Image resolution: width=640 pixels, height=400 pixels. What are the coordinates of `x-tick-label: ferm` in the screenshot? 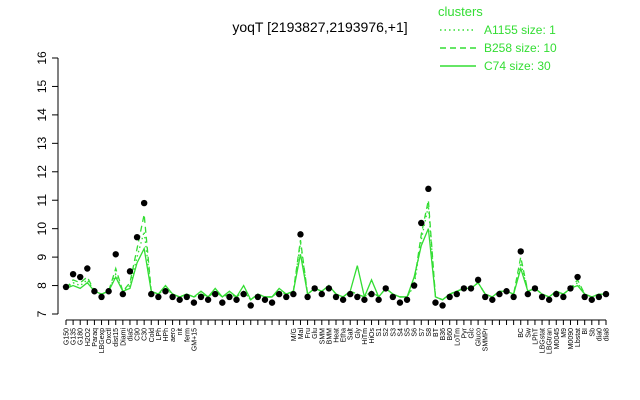 It's located at (187, 335).